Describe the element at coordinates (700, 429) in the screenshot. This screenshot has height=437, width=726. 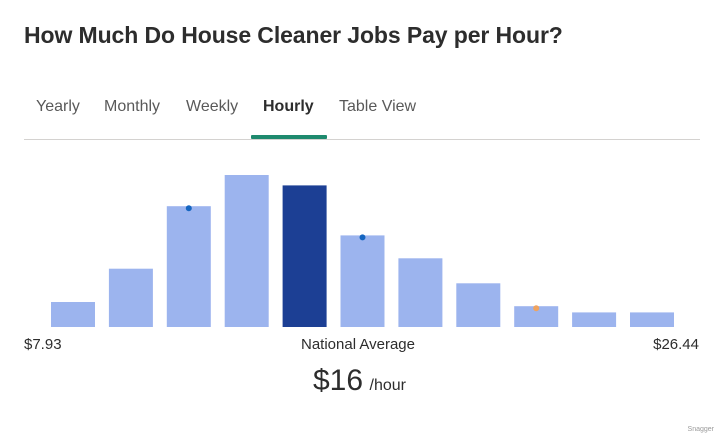
I see `watermark: Snagger` at that location.